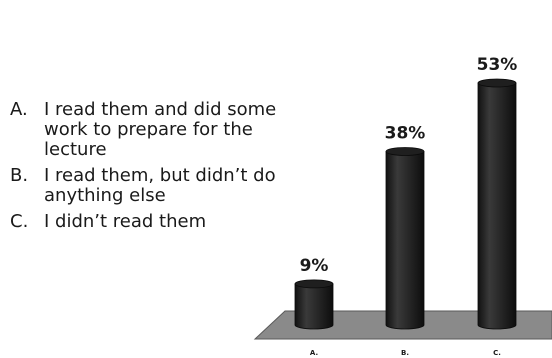 This screenshot has height=358, width=552. Describe the element at coordinates (125, 221) in the screenshot. I see `option-text: I didn’t read them` at that location.